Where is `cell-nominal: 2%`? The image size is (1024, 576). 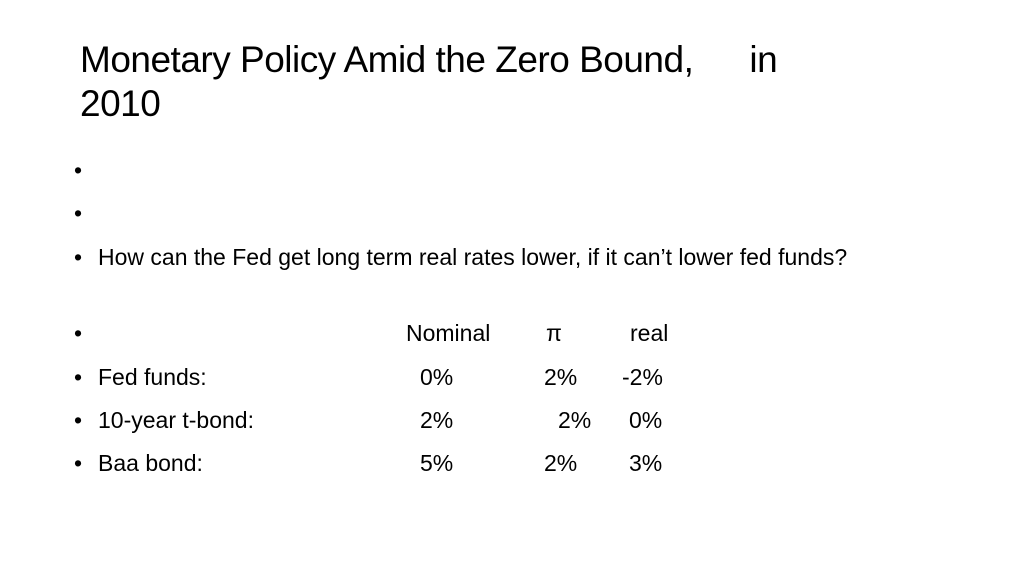 cell-nominal: 2% is located at coordinates (437, 420).